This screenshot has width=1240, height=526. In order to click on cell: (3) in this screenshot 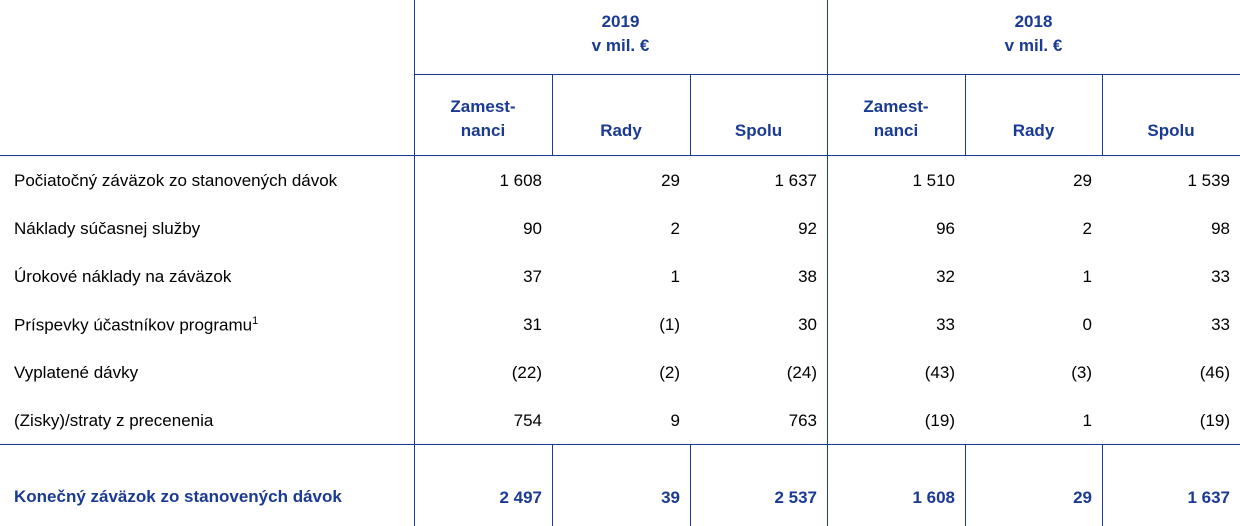, I will do `click(1033, 373)`.